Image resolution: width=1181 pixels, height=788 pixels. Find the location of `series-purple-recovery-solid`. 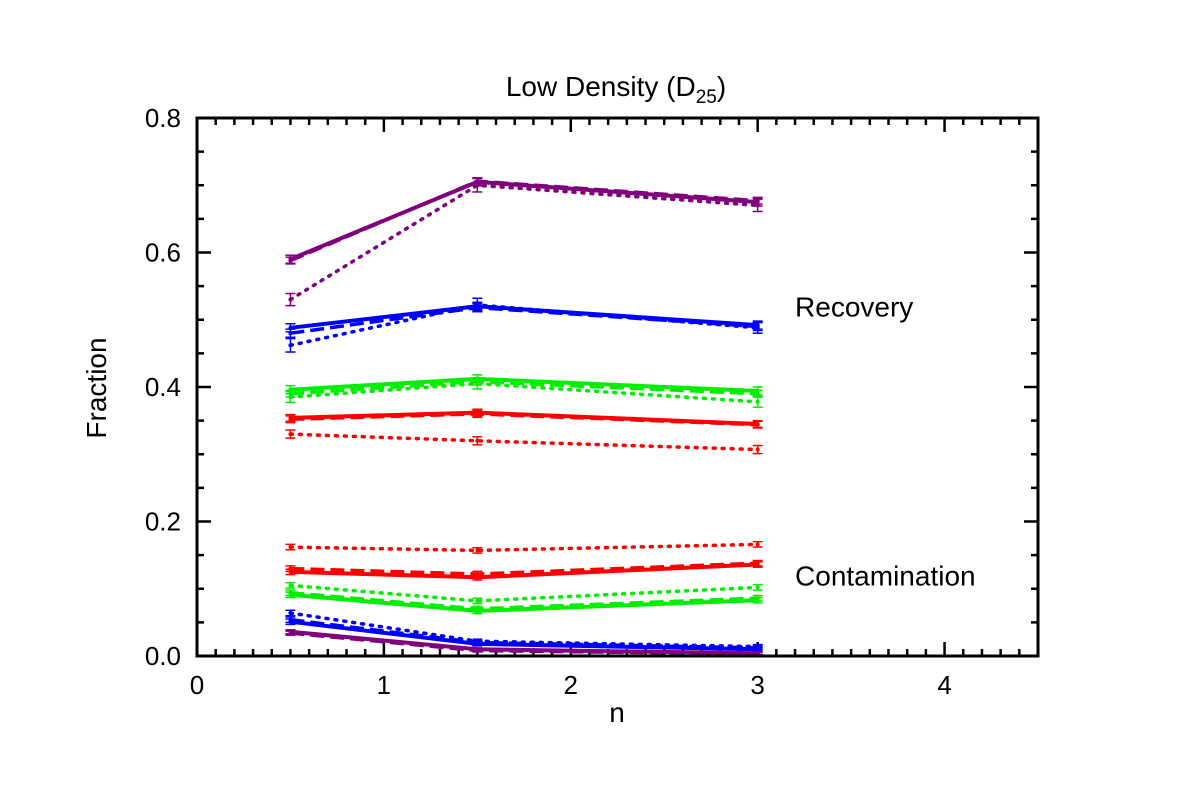

series-purple-recovery-solid is located at coordinates (524, 221).